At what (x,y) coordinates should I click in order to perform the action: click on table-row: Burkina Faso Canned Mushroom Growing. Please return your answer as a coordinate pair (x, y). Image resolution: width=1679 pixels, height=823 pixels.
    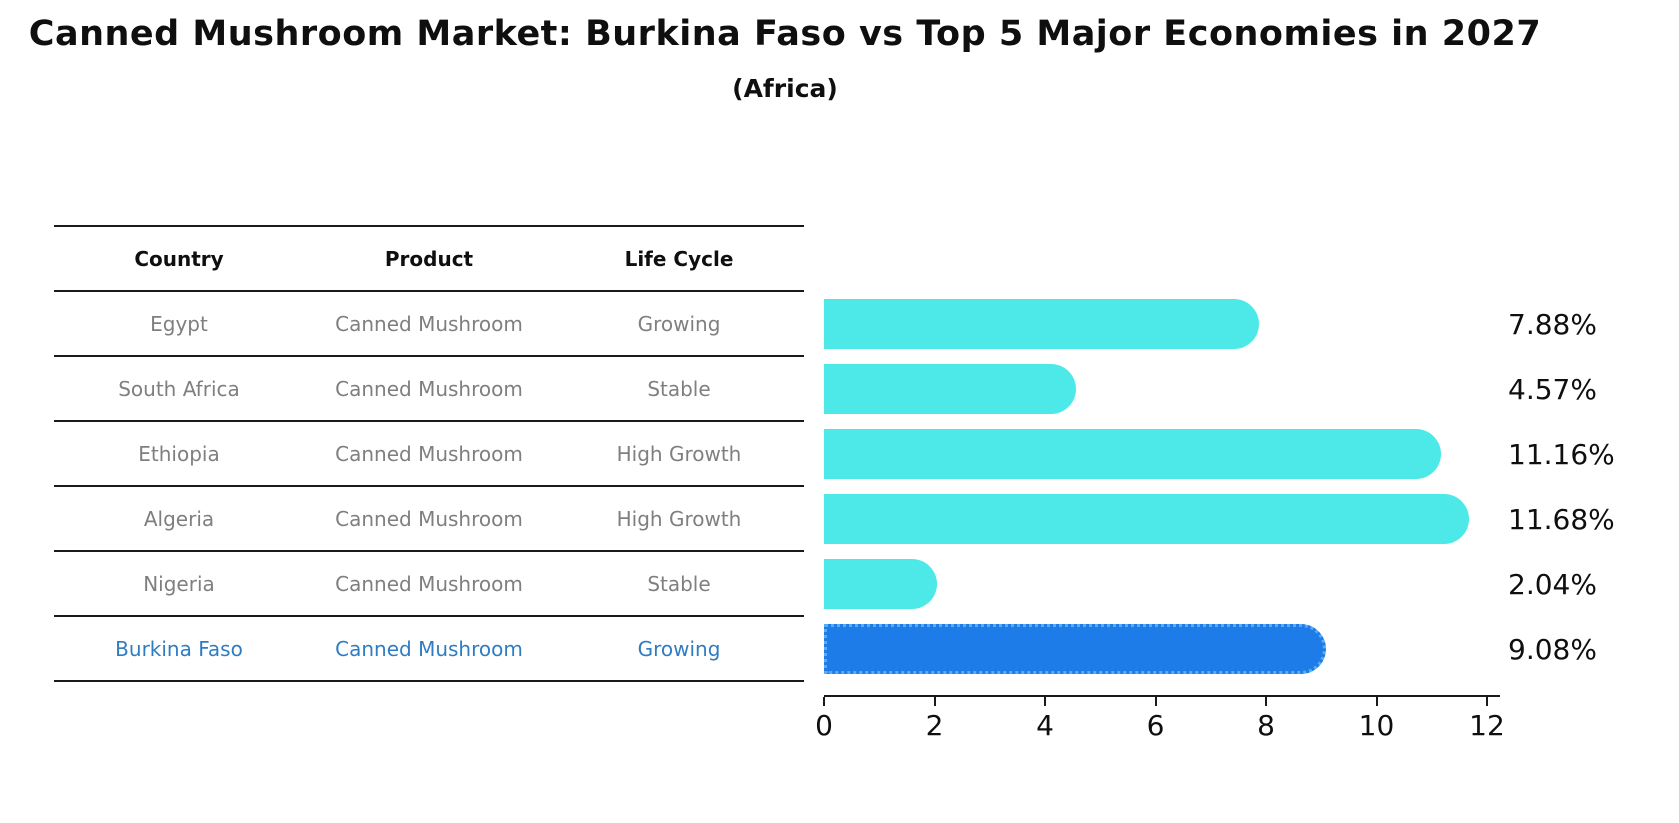
    Looking at the image, I should click on (429, 649).